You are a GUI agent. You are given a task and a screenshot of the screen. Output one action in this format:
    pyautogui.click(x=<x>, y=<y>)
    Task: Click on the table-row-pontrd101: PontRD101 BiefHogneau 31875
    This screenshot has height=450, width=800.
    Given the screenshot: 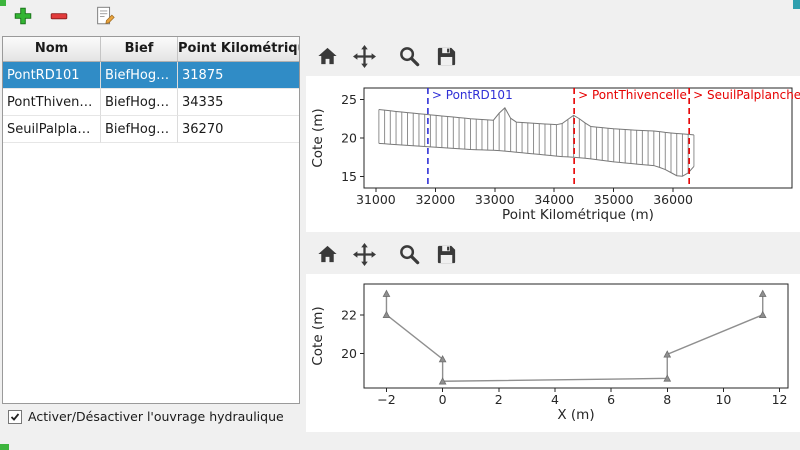 What is the action you would take?
    pyautogui.click(x=151, y=75)
    